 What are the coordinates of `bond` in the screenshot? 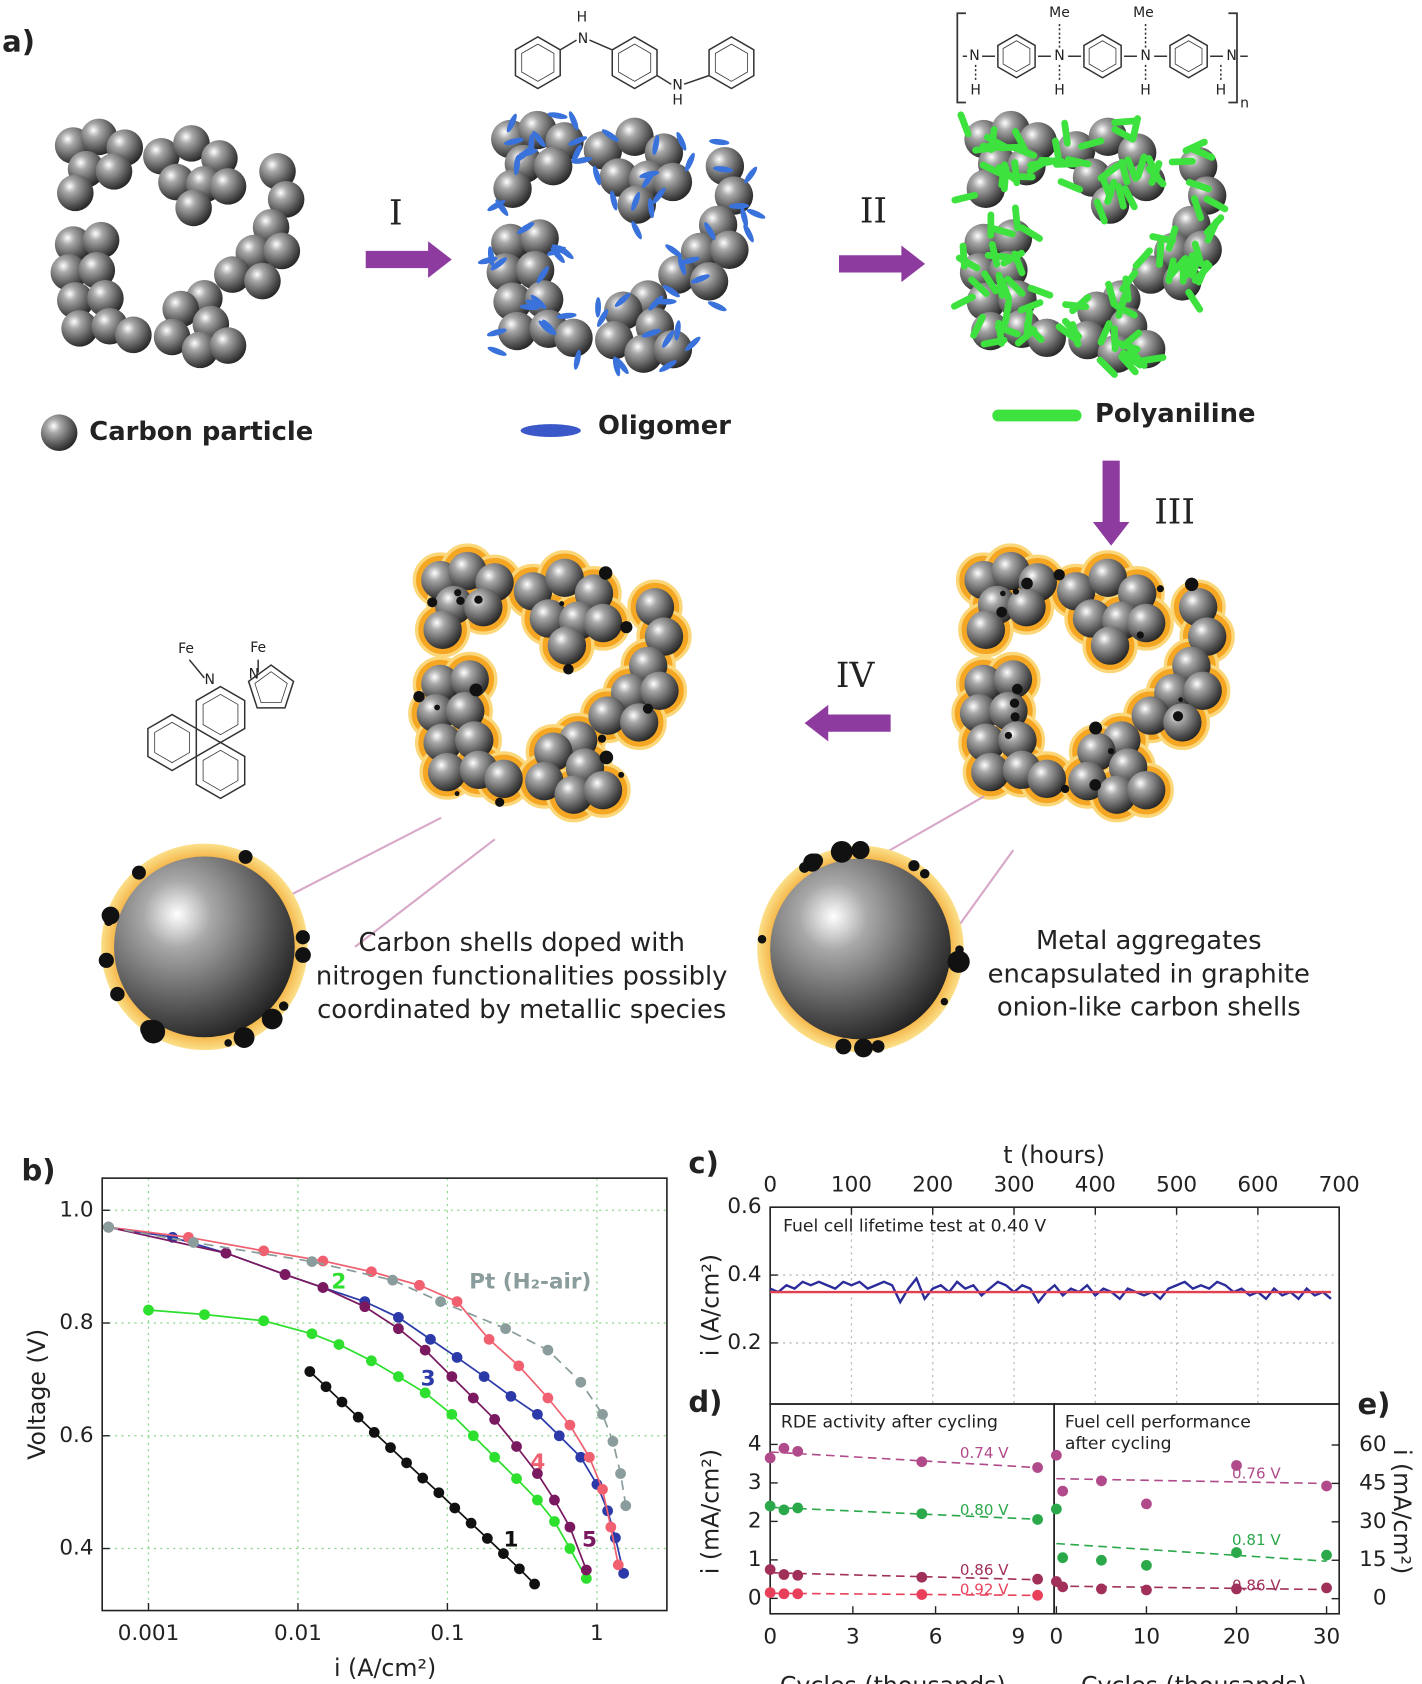 It's located at (601, 45).